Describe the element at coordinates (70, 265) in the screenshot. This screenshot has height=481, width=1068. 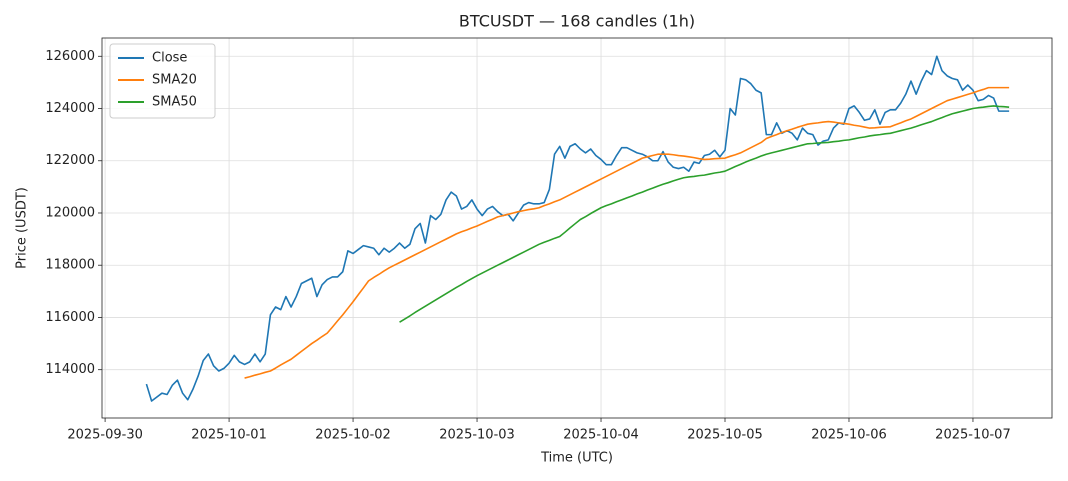
I see `y-tick-label: 118000` at that location.